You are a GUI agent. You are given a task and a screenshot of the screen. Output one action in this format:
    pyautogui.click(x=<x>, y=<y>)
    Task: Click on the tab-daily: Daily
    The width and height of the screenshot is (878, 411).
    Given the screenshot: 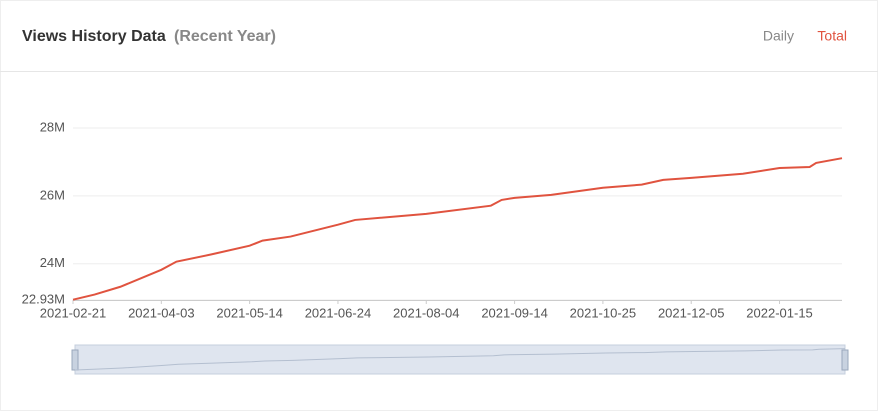 What is the action you would take?
    pyautogui.click(x=778, y=36)
    